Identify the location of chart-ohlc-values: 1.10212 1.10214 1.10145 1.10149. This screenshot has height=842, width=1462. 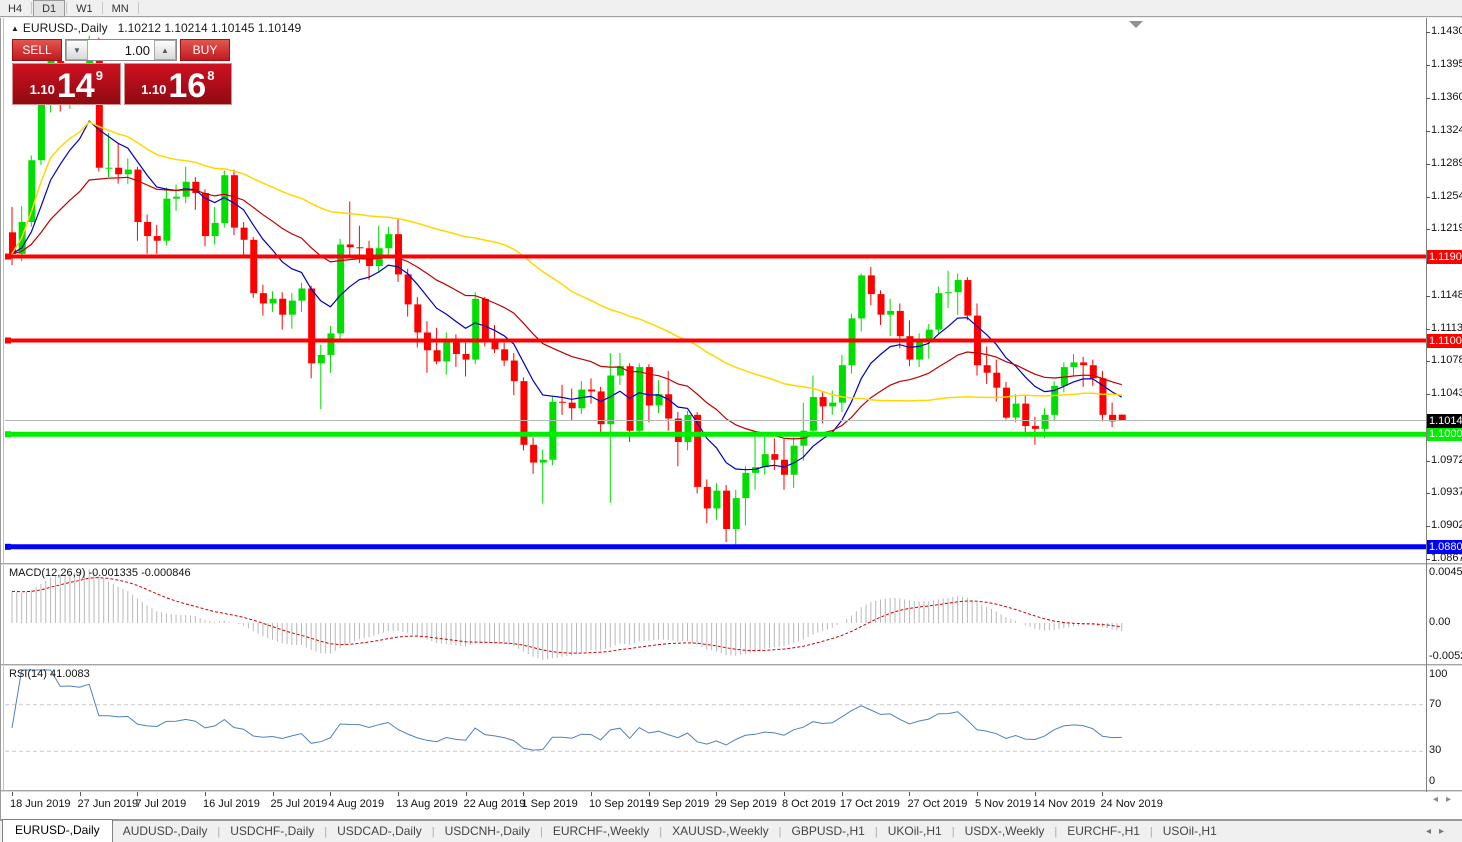
(209, 28).